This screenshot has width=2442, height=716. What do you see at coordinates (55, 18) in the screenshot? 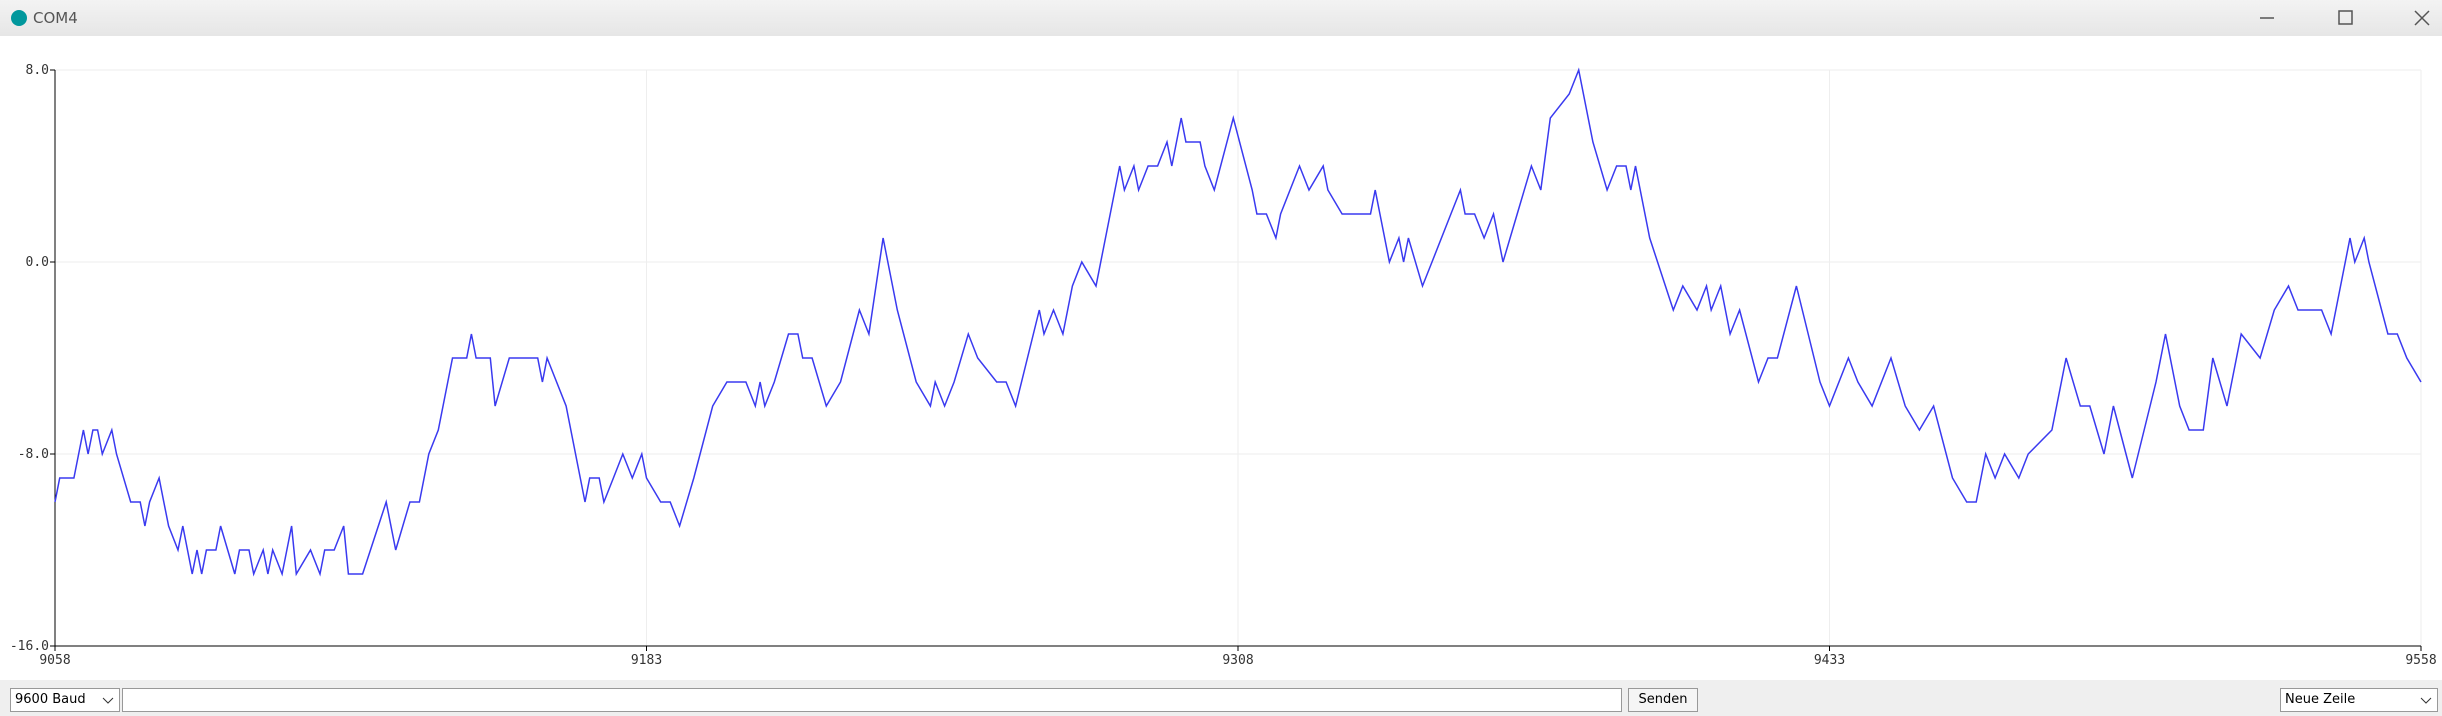
I see `window-title: COM4` at bounding box center [55, 18].